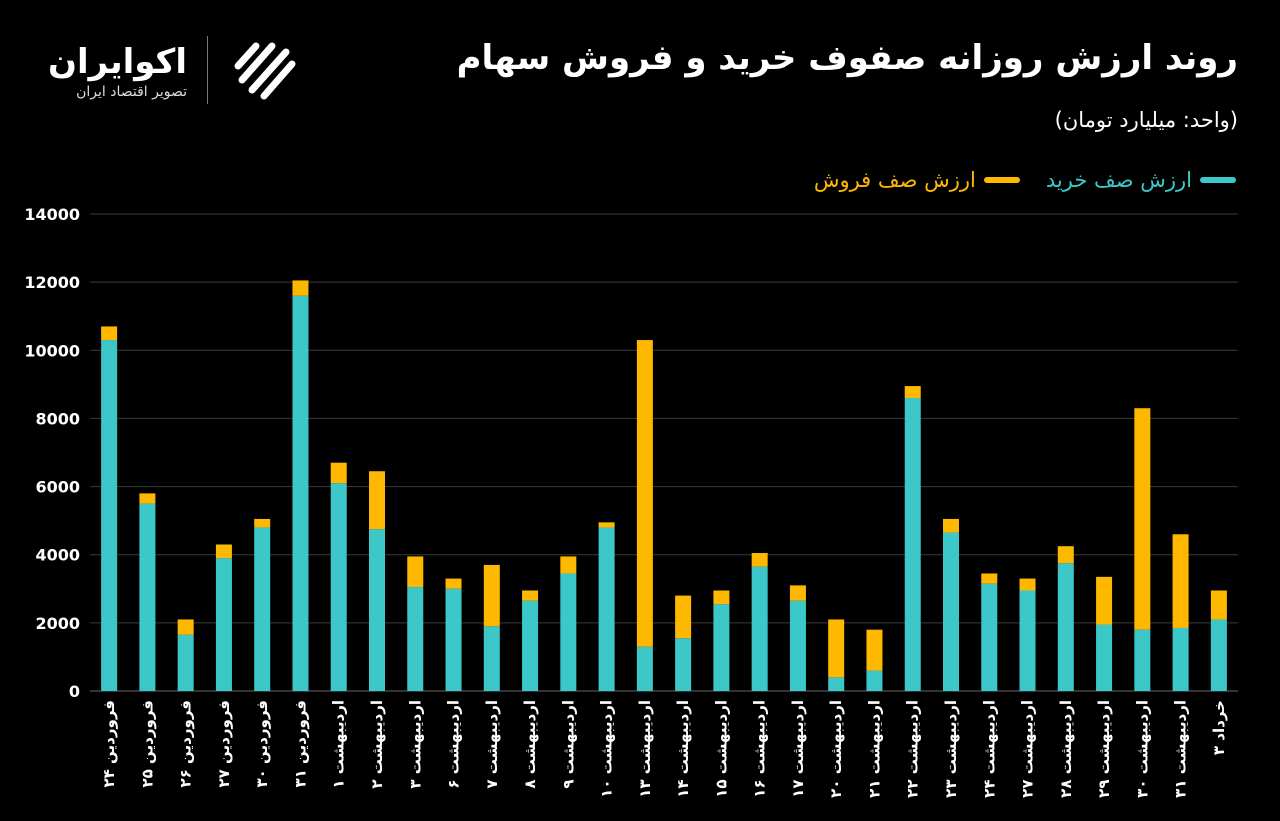  I want to click on chart-legend: ارزش صف خرید ارزش صف فروش, so click(1025, 180).